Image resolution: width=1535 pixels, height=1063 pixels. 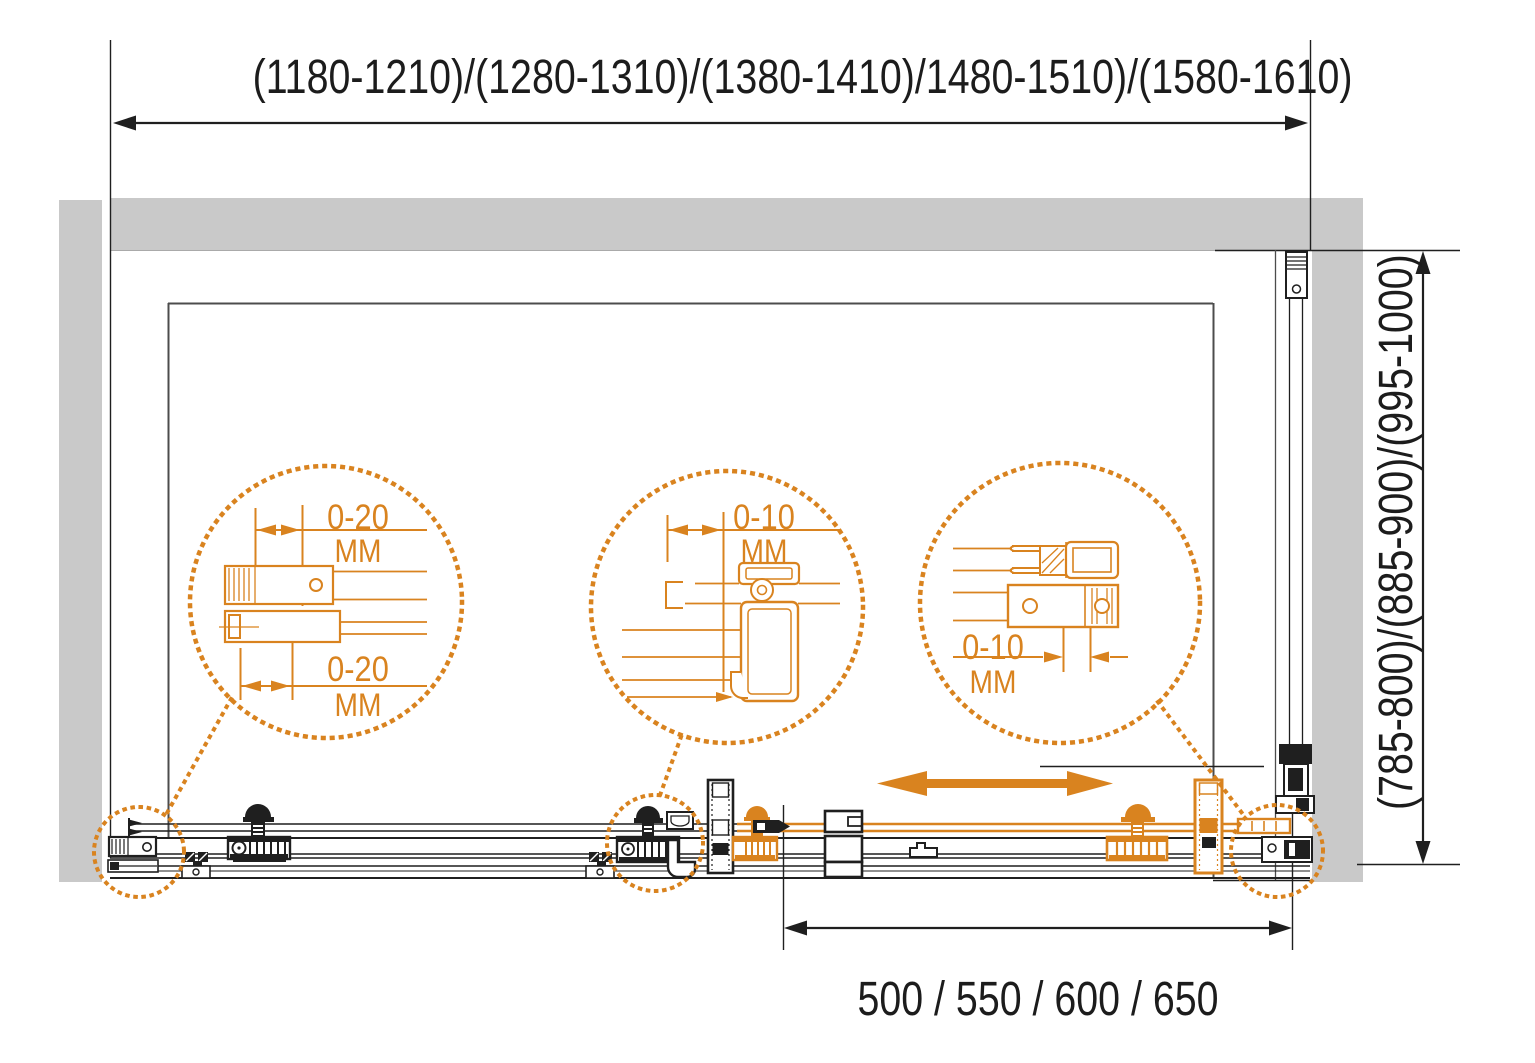 What do you see at coordinates (358, 551) in the screenshot?
I see `detail-left-top-unit: MM` at bounding box center [358, 551].